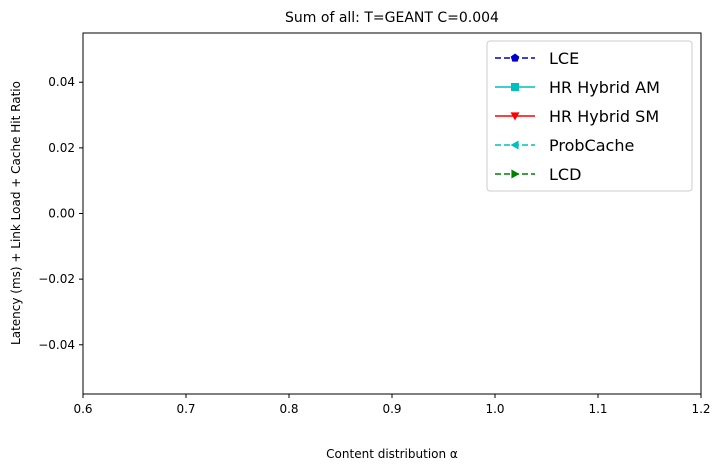 The image size is (722, 470). I want to click on y-tick-label: −0.04, so click(56, 345).